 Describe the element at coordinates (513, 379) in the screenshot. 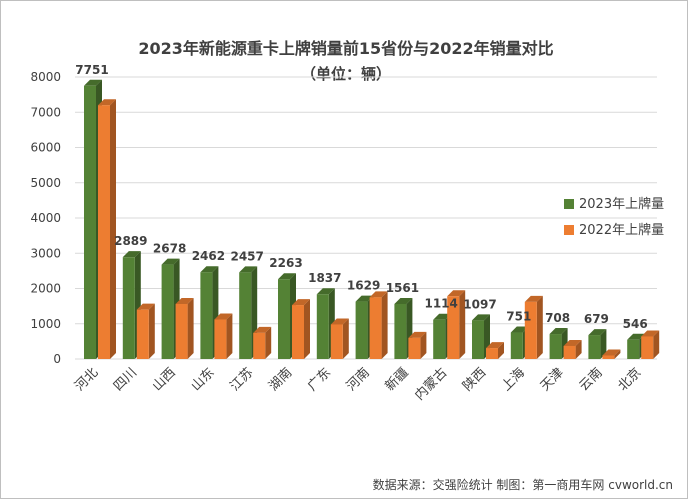

I see `category-label: 上海` at that location.